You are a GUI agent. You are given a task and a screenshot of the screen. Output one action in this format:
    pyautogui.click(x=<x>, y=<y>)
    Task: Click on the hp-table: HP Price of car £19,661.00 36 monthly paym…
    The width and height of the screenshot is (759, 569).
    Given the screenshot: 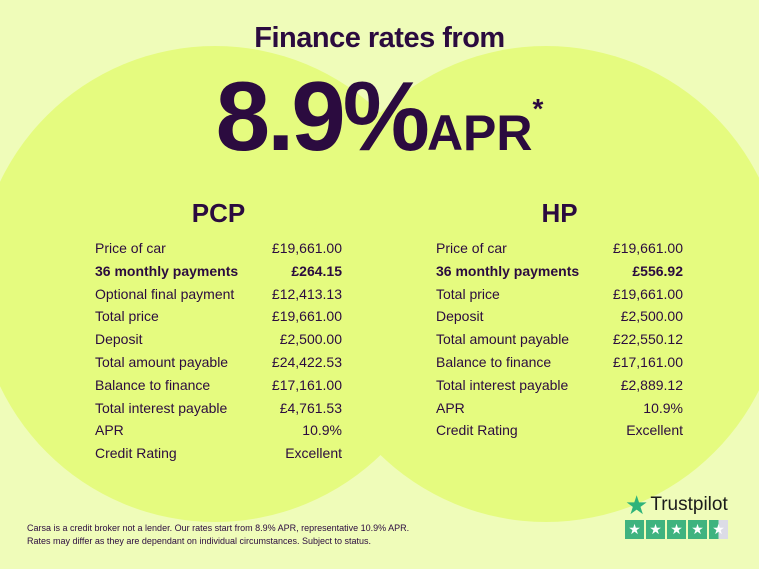 What is the action you would take?
    pyautogui.click(x=559, y=320)
    